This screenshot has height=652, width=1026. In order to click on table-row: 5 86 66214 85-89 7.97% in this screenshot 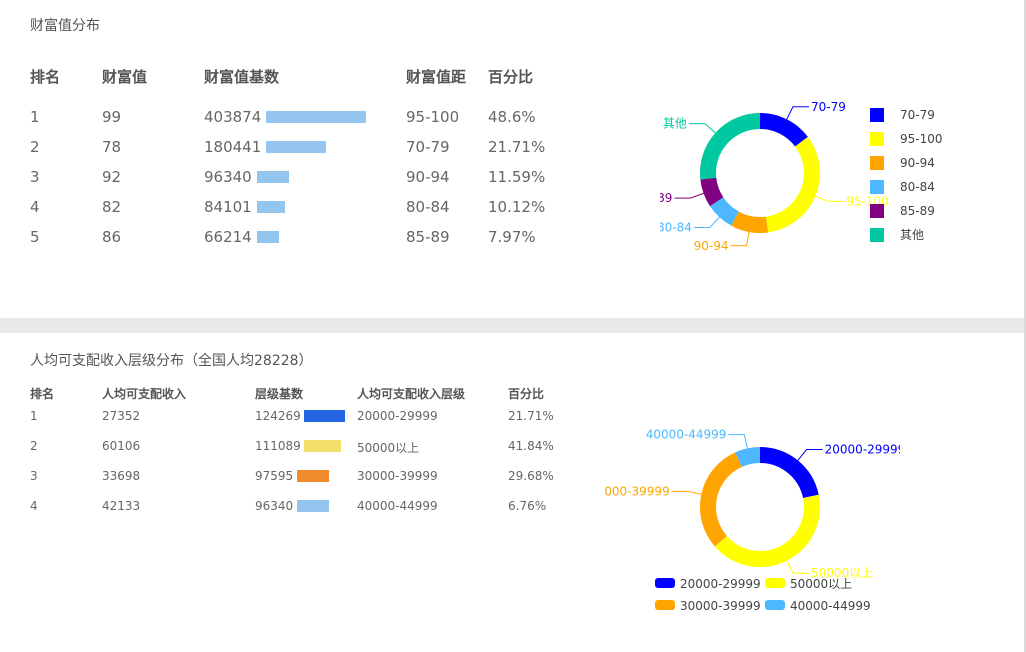, I will do `click(310, 243)`.